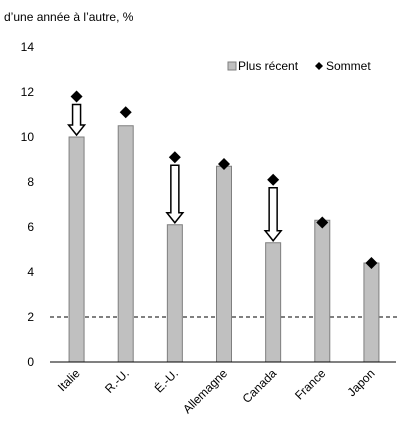  I want to click on bar-Canada, so click(273, 302).